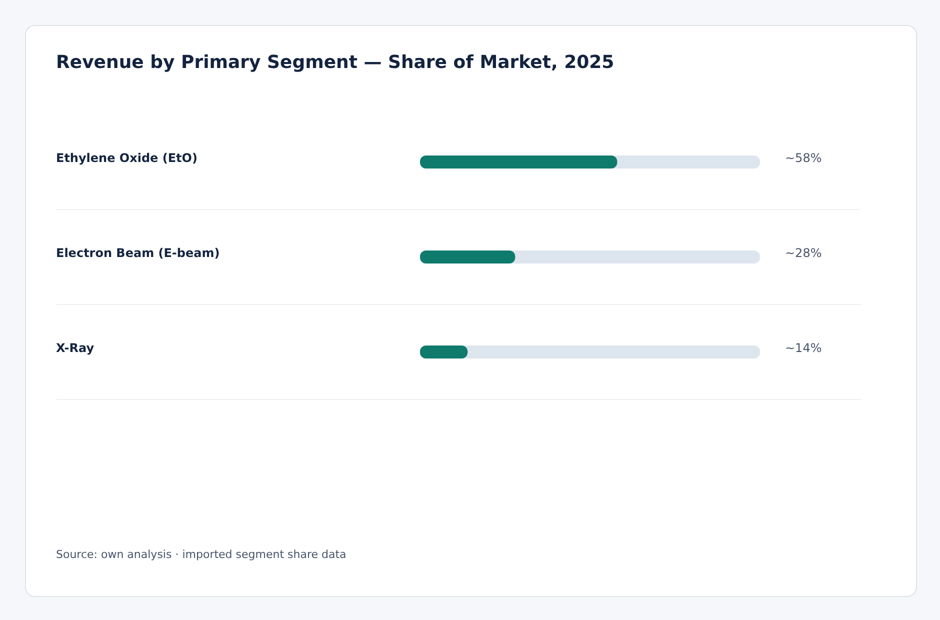 This screenshot has height=620, width=940. What do you see at coordinates (75, 348) in the screenshot?
I see `y-tick-label: X-Ray` at bounding box center [75, 348].